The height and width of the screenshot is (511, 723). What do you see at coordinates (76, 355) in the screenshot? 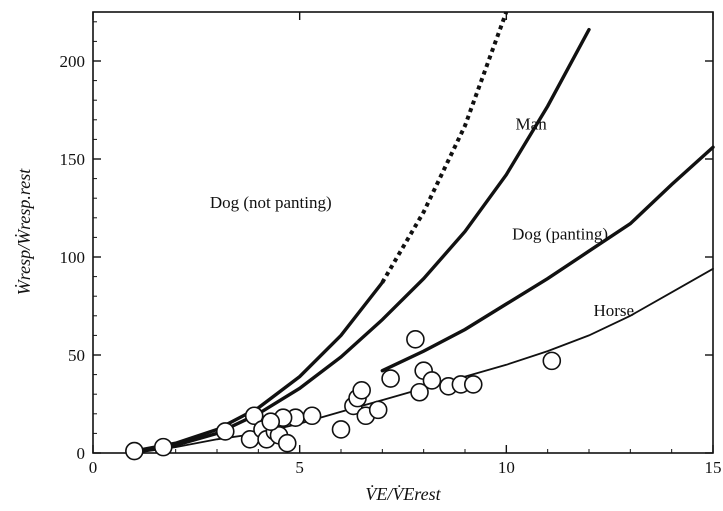
I see `y-tick-label: 50` at bounding box center [76, 355].